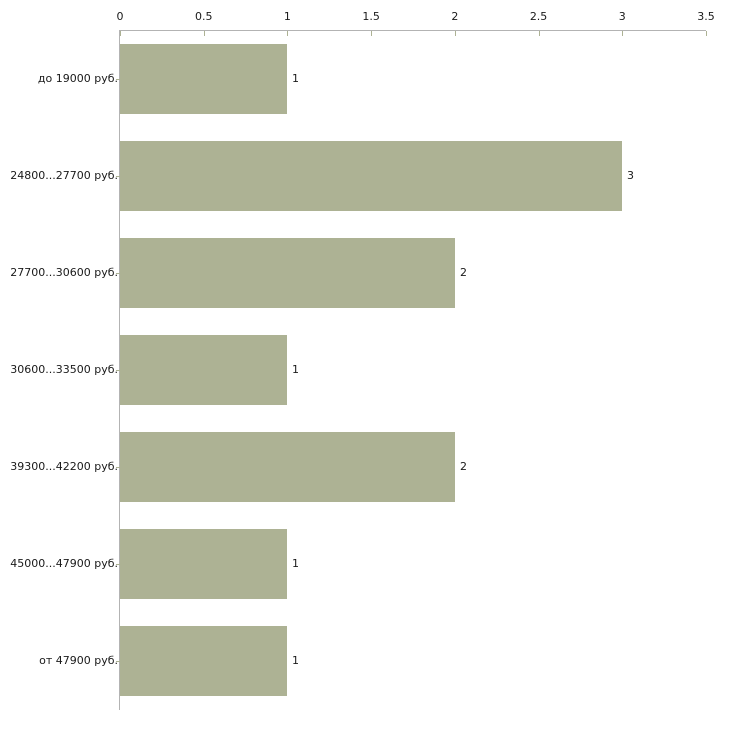 The height and width of the screenshot is (730, 730). Describe the element at coordinates (413, 30) in the screenshot. I see `x-axis-line` at that location.